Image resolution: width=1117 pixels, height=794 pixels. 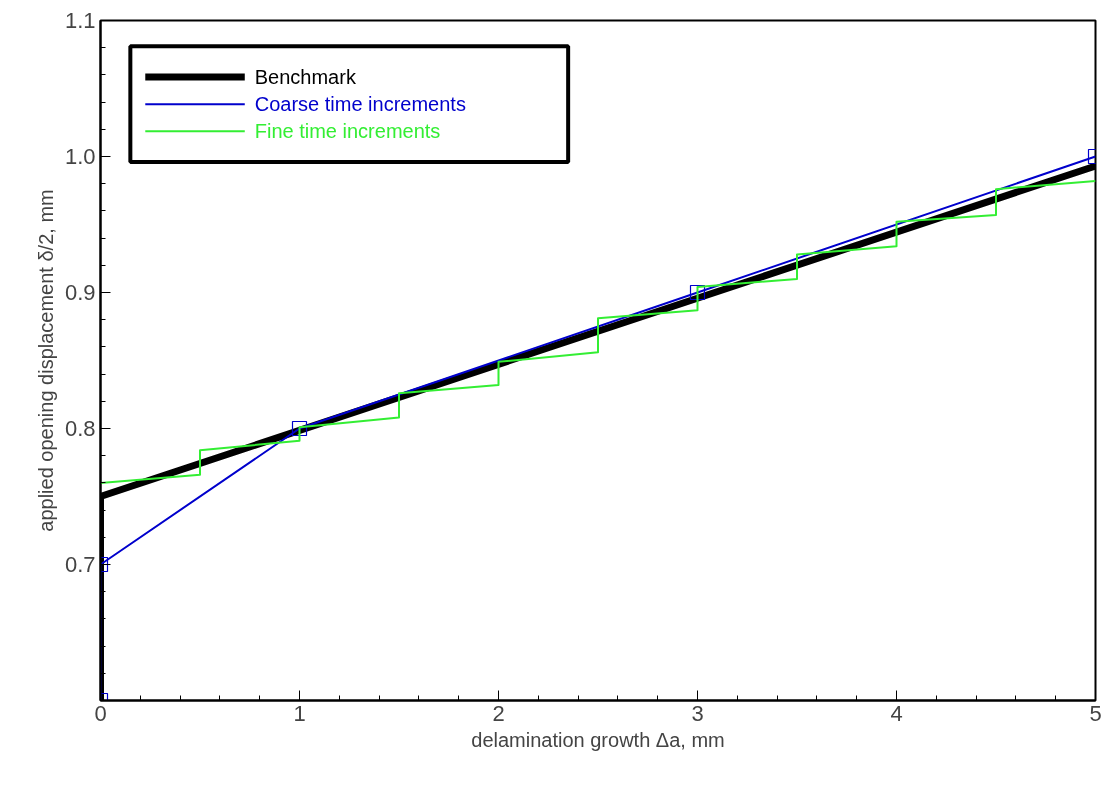 What do you see at coordinates (896, 713) in the screenshot?
I see `x-tick-label: 4` at bounding box center [896, 713].